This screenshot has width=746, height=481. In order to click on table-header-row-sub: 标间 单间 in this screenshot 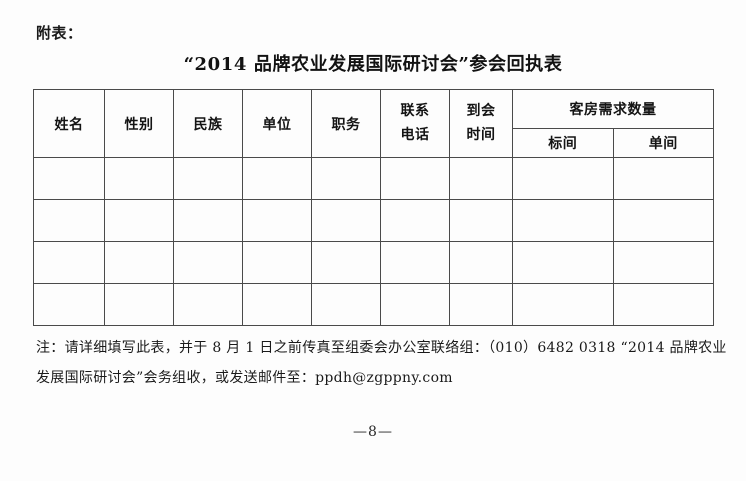, I will do `click(374, 143)`.